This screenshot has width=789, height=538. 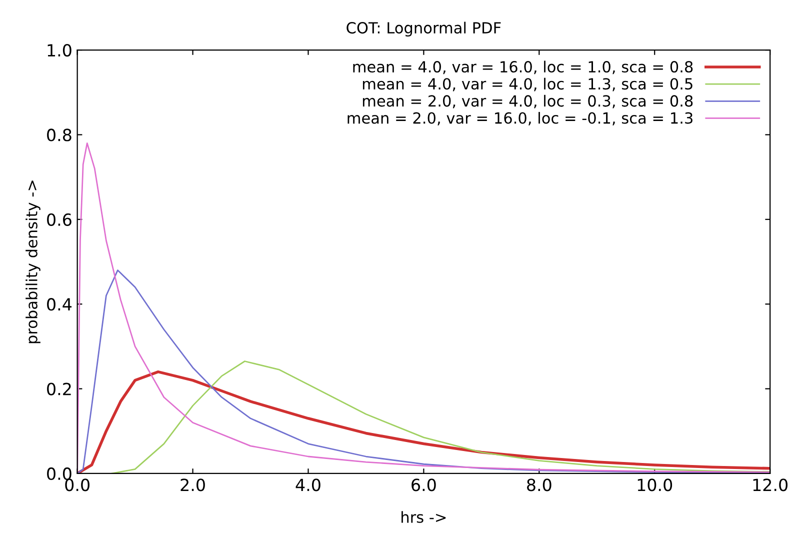 I want to click on legend-label: mean = 4.0, var = 4.0, loc = 1.3, sca = 0.5, so click(x=527, y=85).